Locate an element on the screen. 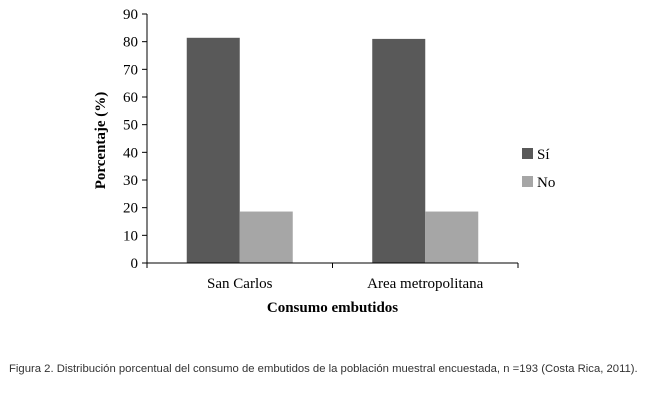 This screenshot has height=401, width=649. y-tick-label: 0 is located at coordinates (135, 264).